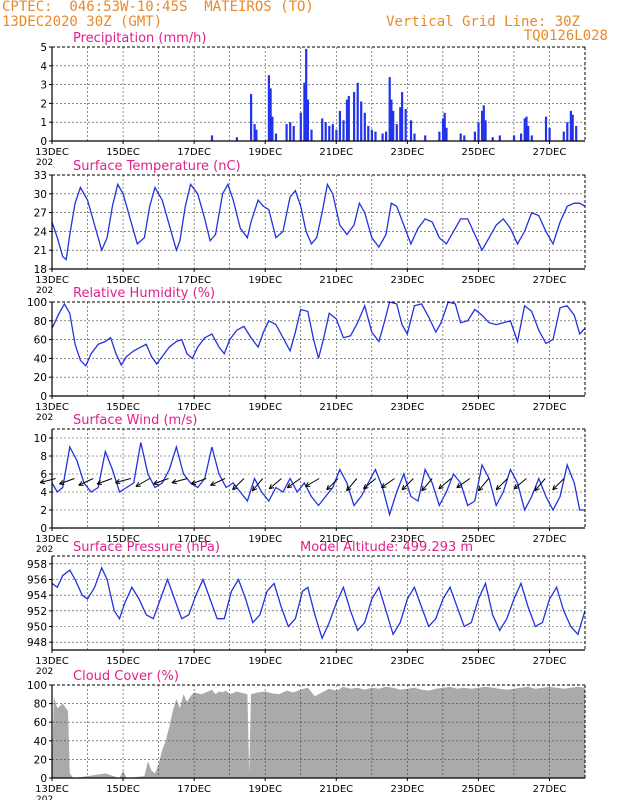 This screenshot has width=618, height=800. Describe the element at coordinates (194, 280) in the screenshot. I see `temperature-xtick-label: 17DEC` at that location.